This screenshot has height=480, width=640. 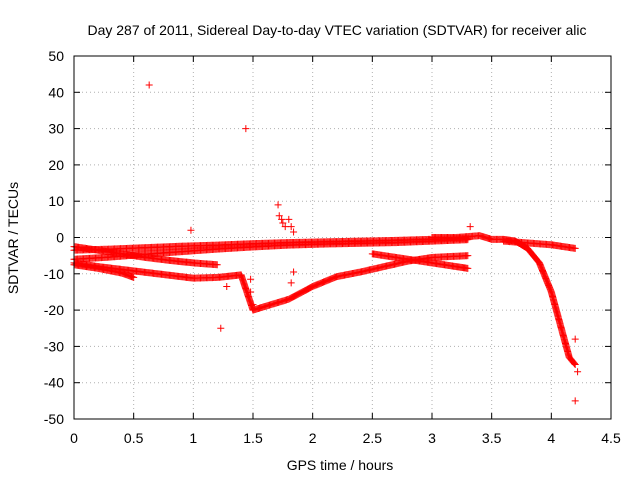 What do you see at coordinates (13, 238) in the screenshot?
I see `y-axis-title: SDTVAR / TECUs` at bounding box center [13, 238].